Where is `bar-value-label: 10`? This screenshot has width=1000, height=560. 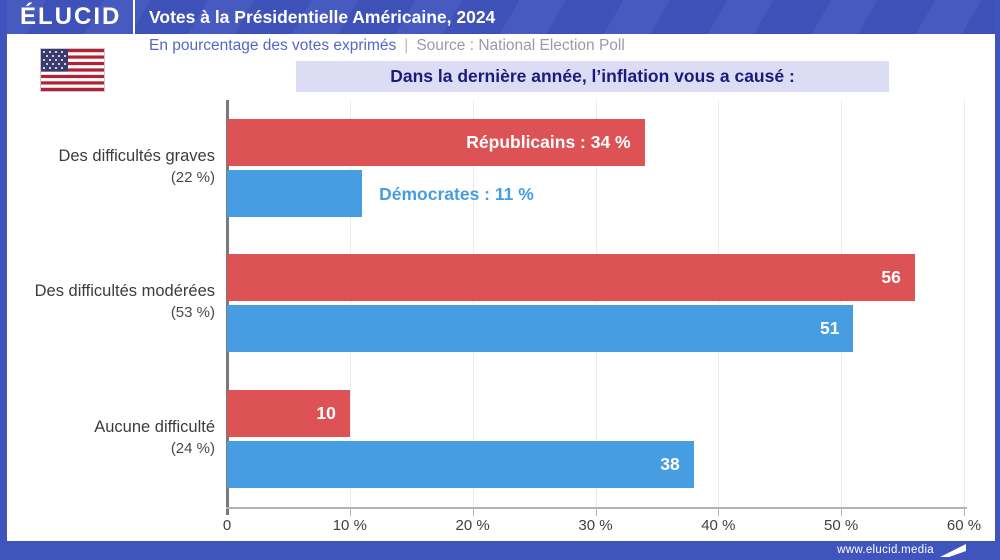 bar-value-label: 10 is located at coordinates (326, 413).